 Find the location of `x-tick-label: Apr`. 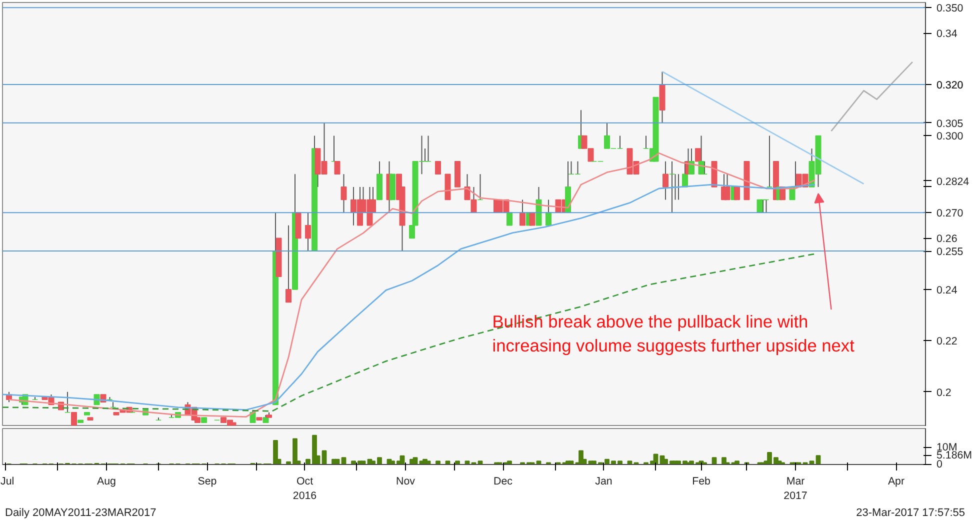

x-tick-label: Apr is located at coordinates (896, 482).